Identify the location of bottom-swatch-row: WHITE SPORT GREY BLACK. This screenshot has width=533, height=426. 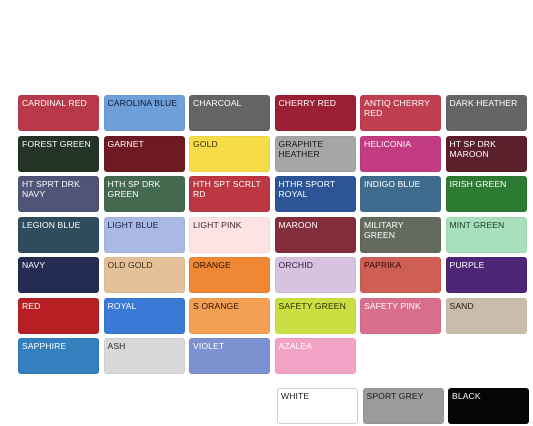
(403, 406).